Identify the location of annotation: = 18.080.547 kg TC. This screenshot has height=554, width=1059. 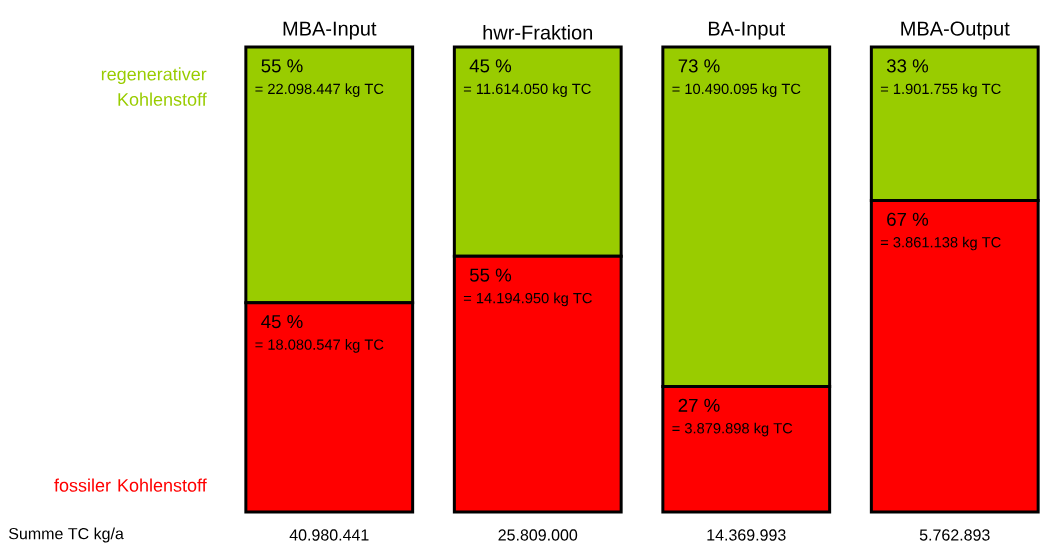
(319, 346).